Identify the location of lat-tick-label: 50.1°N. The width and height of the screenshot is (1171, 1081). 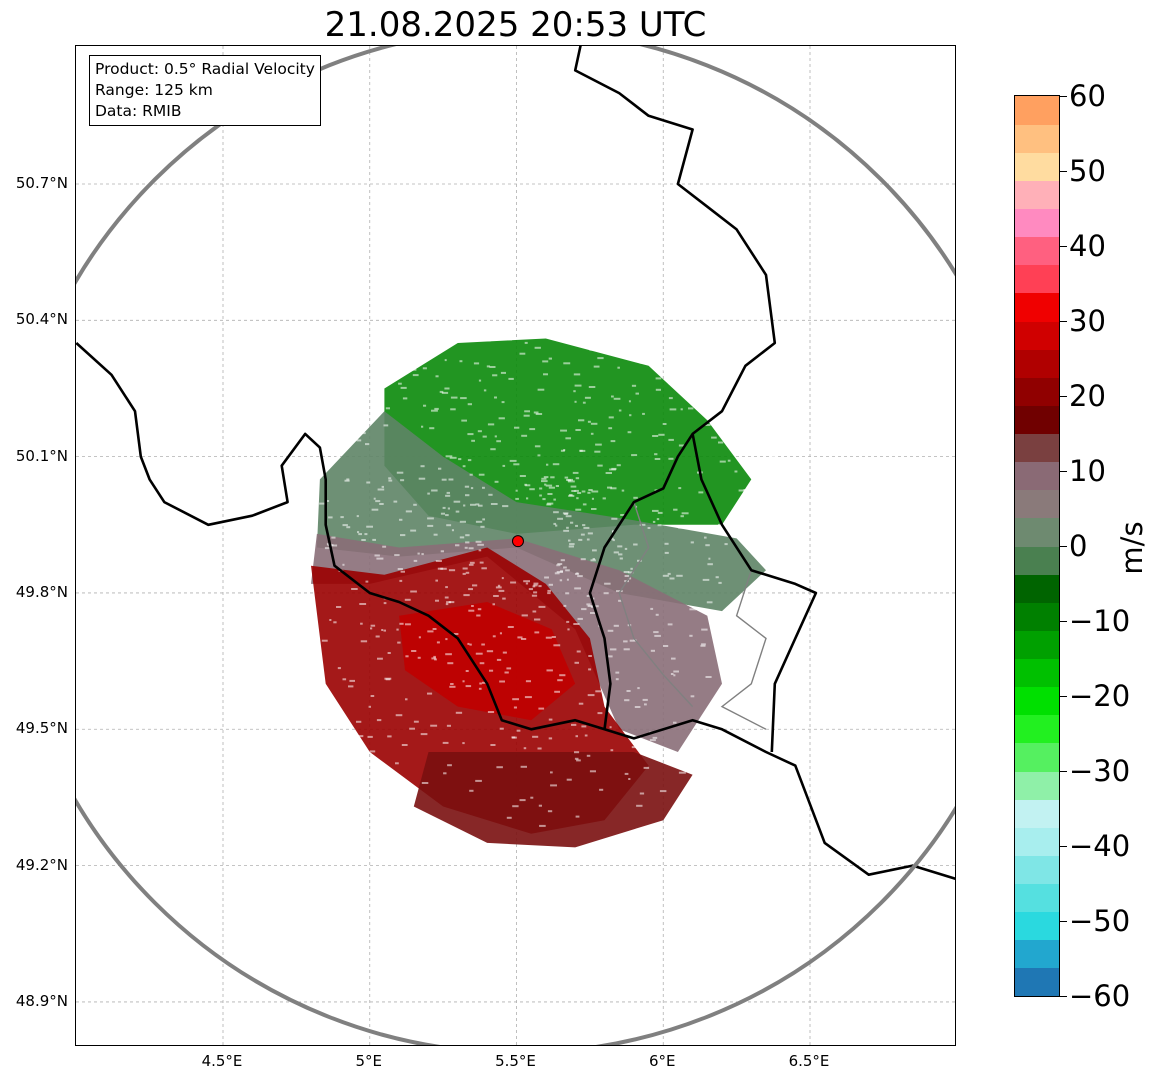
(41, 455).